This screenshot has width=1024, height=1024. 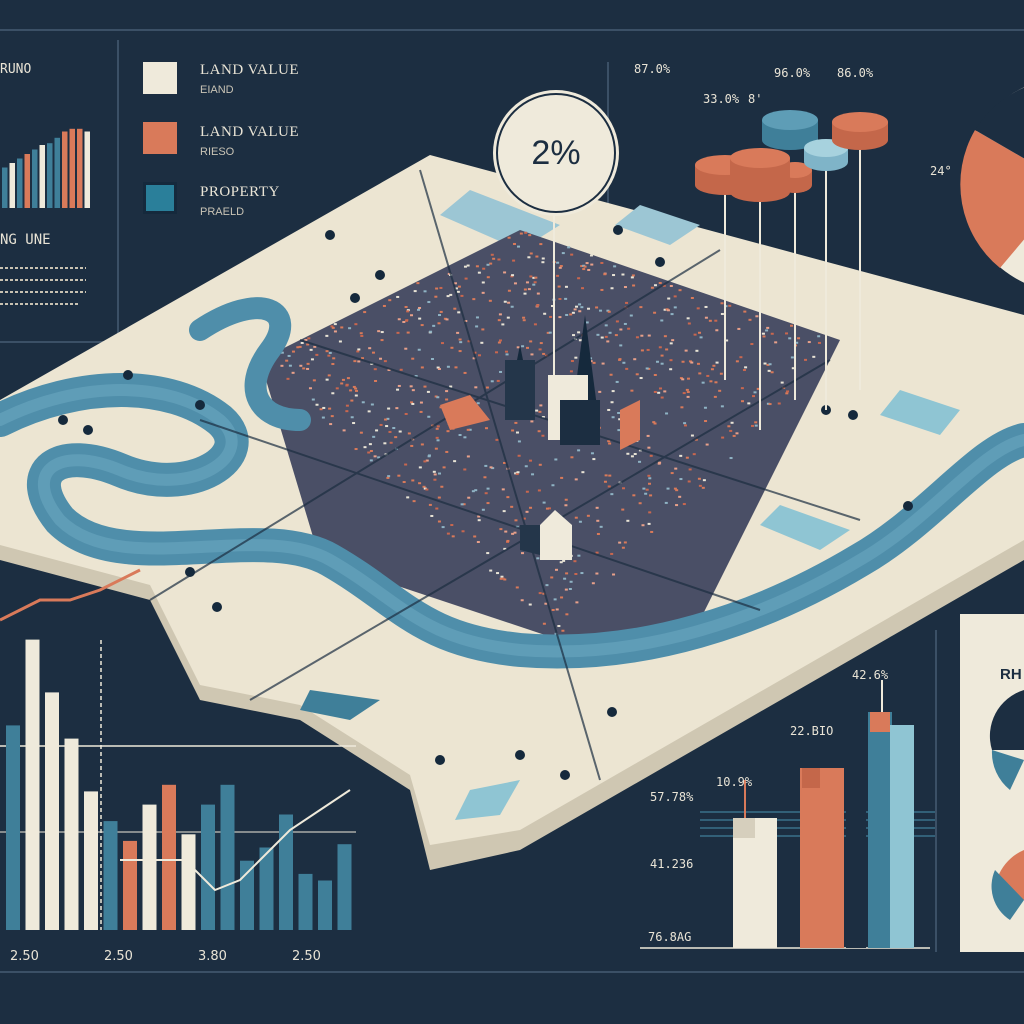 I want to click on top-label-24: 24°, so click(x=941, y=171).